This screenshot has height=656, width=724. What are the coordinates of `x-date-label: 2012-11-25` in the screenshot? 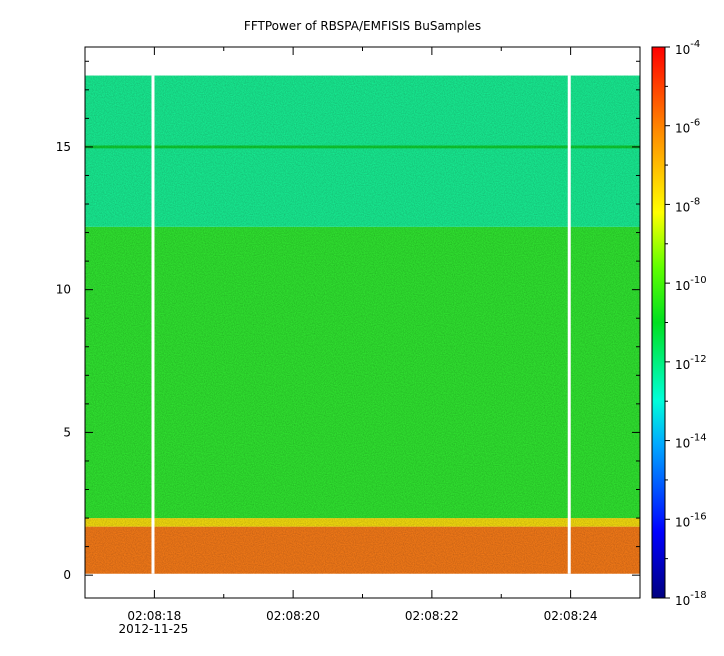 It's located at (154, 629).